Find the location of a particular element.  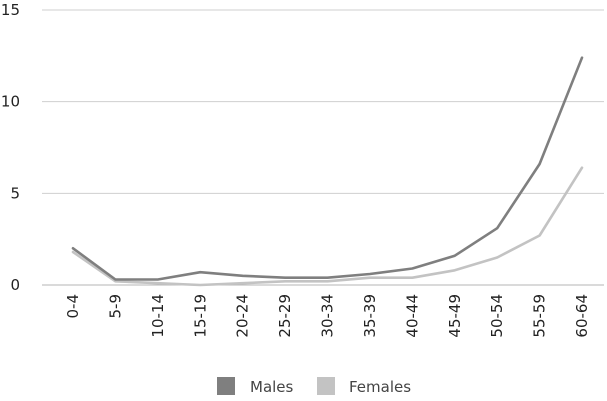

legend-label-males: Males is located at coordinates (272, 387).